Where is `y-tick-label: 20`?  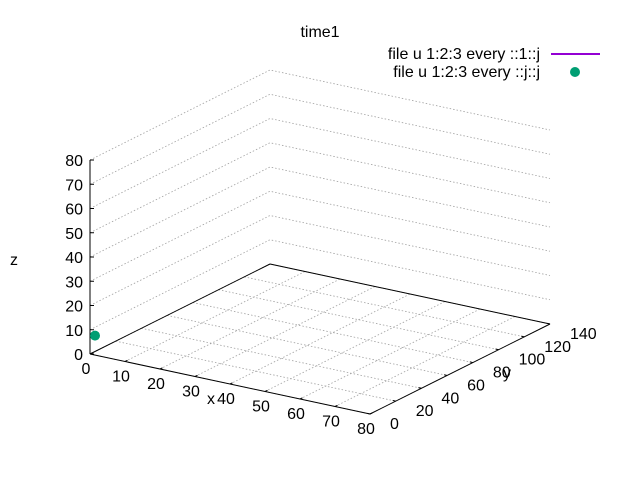 y-tick-label: 20 is located at coordinates (425, 411).